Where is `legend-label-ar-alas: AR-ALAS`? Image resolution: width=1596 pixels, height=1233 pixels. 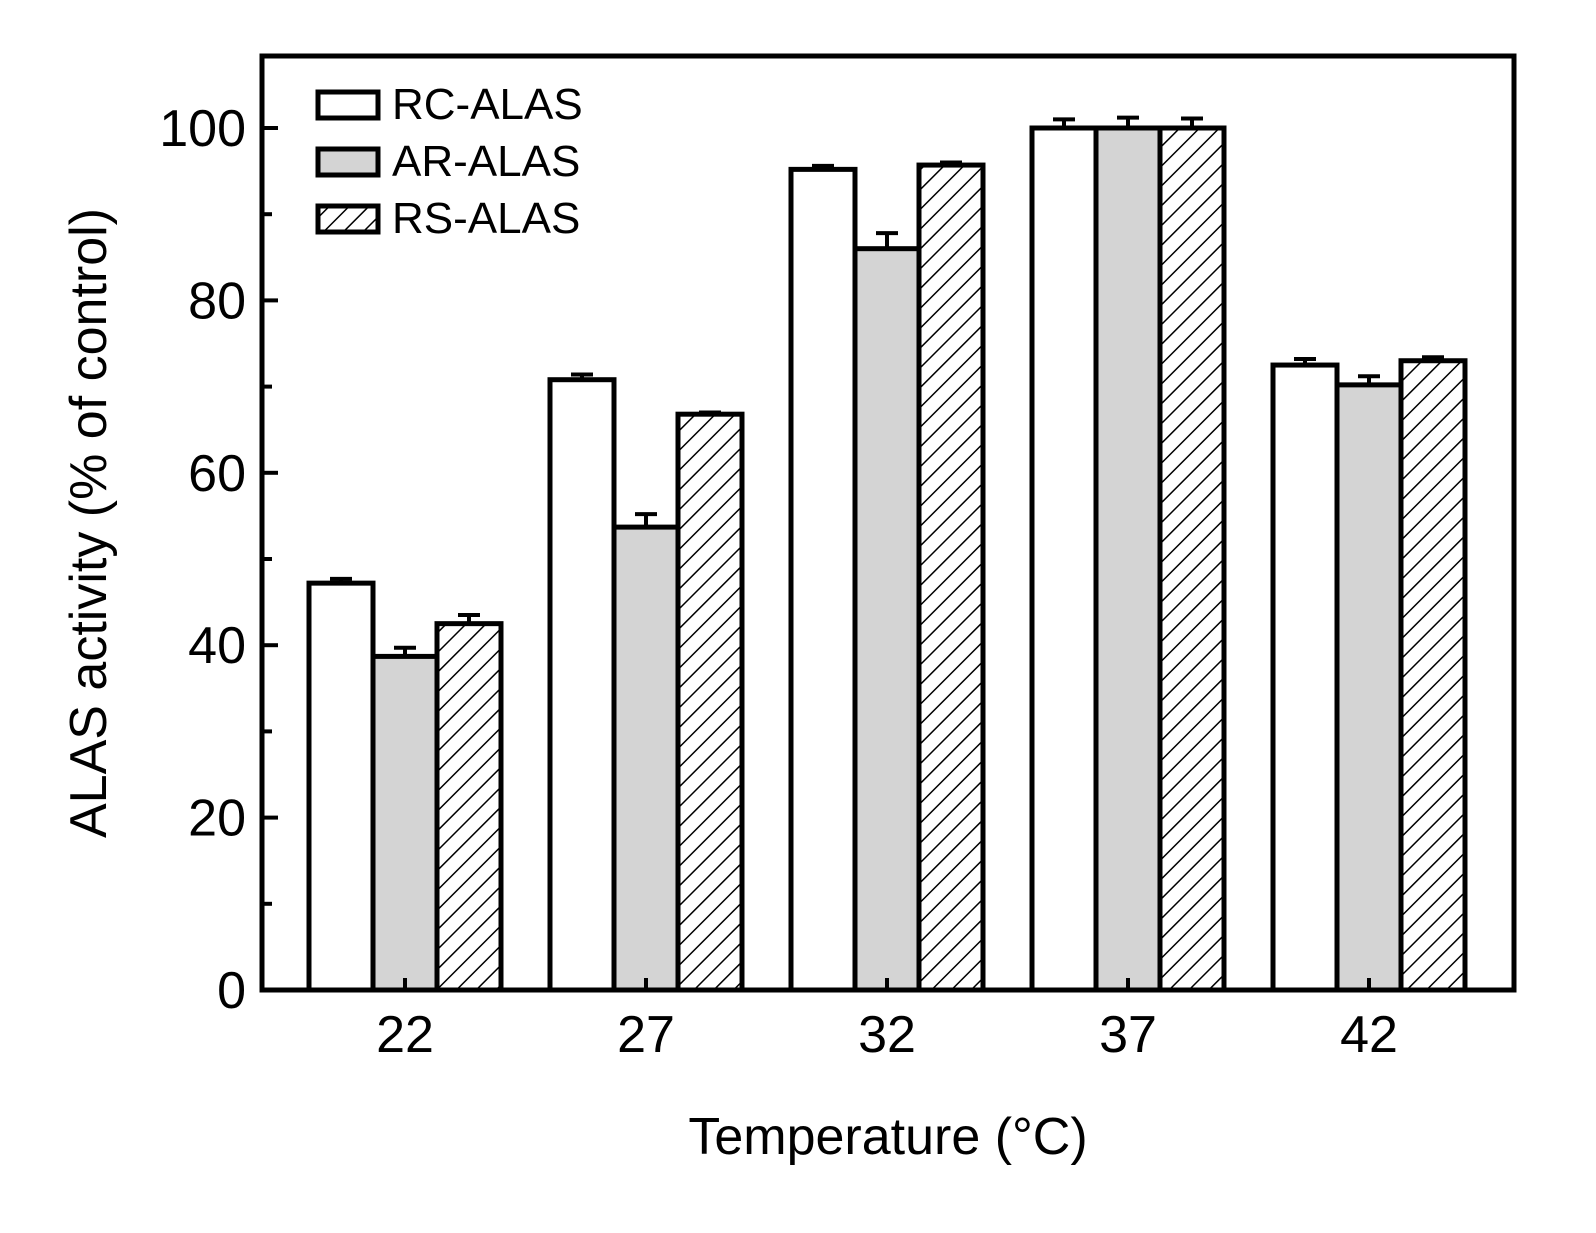 legend-label-ar-alas: AR-ALAS is located at coordinates (486, 161).